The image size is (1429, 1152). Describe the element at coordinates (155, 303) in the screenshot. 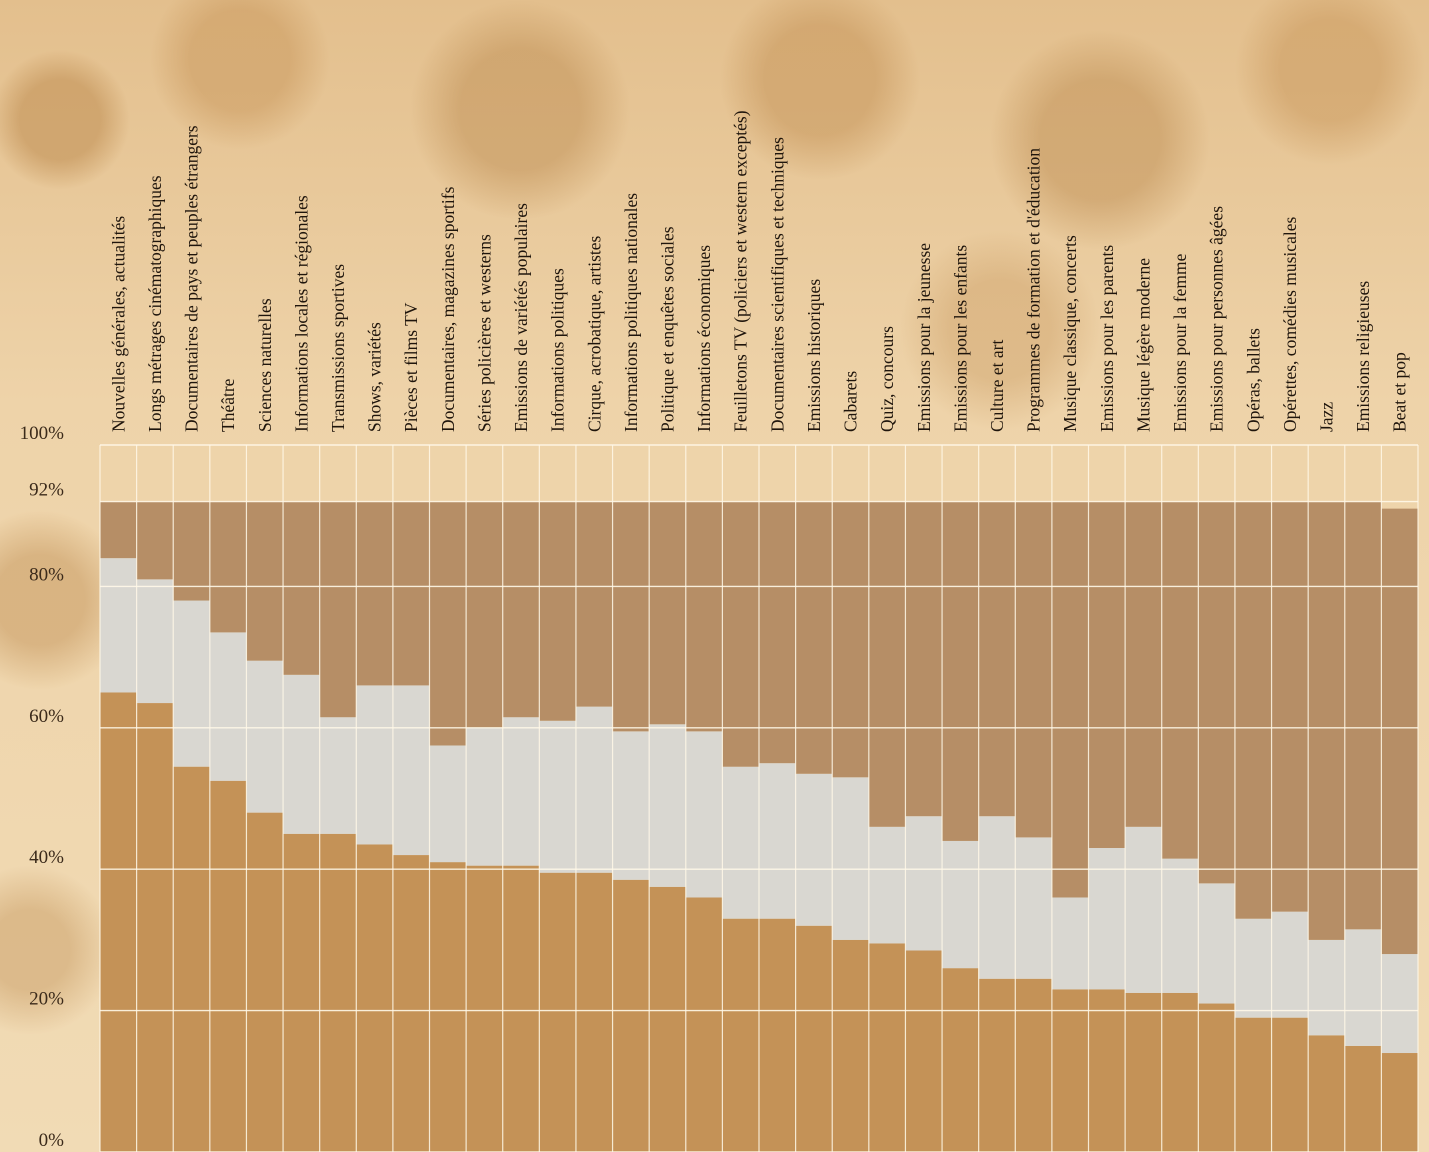

I see `category-label: Longs métrages cinématographiques` at that location.